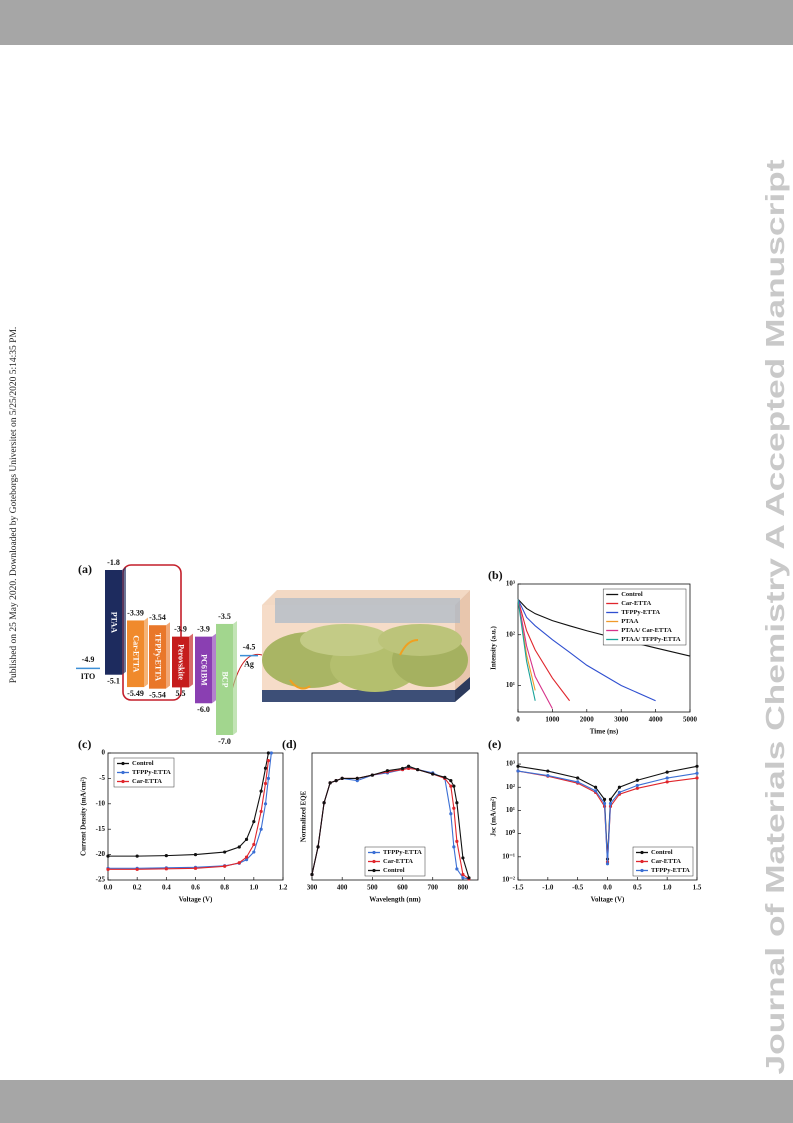  What do you see at coordinates (510, 787) in the screenshot?
I see `y-tick-label: 10²` at bounding box center [510, 787].